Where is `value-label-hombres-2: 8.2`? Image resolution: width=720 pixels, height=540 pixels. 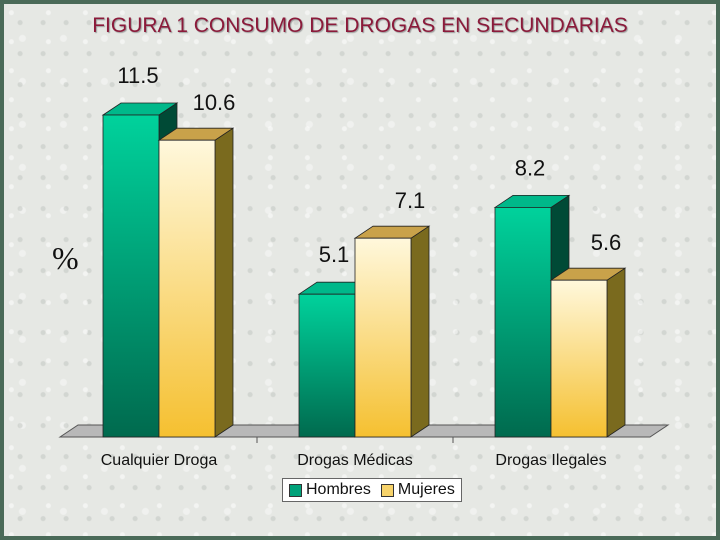 value-label-hombres-2: 8.2 is located at coordinates (530, 167).